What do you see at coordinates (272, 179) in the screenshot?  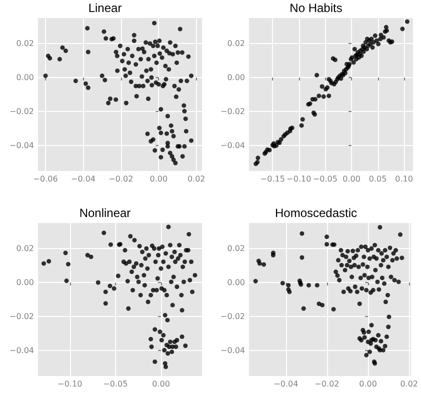 I see `x-tick-label: −0.15` at bounding box center [272, 179].